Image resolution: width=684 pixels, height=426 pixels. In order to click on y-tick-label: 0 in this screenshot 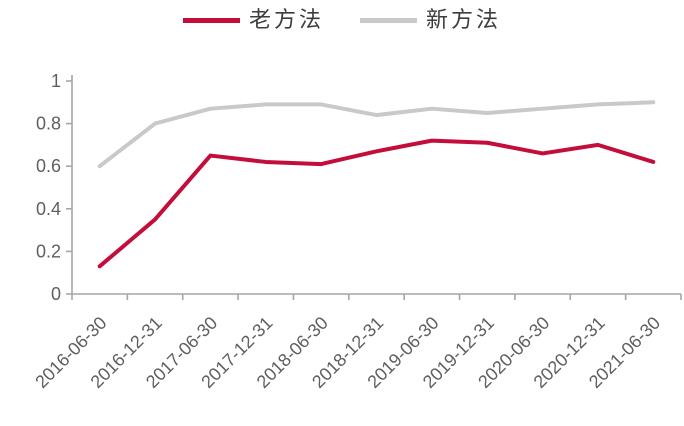, I will do `click(56, 294)`.